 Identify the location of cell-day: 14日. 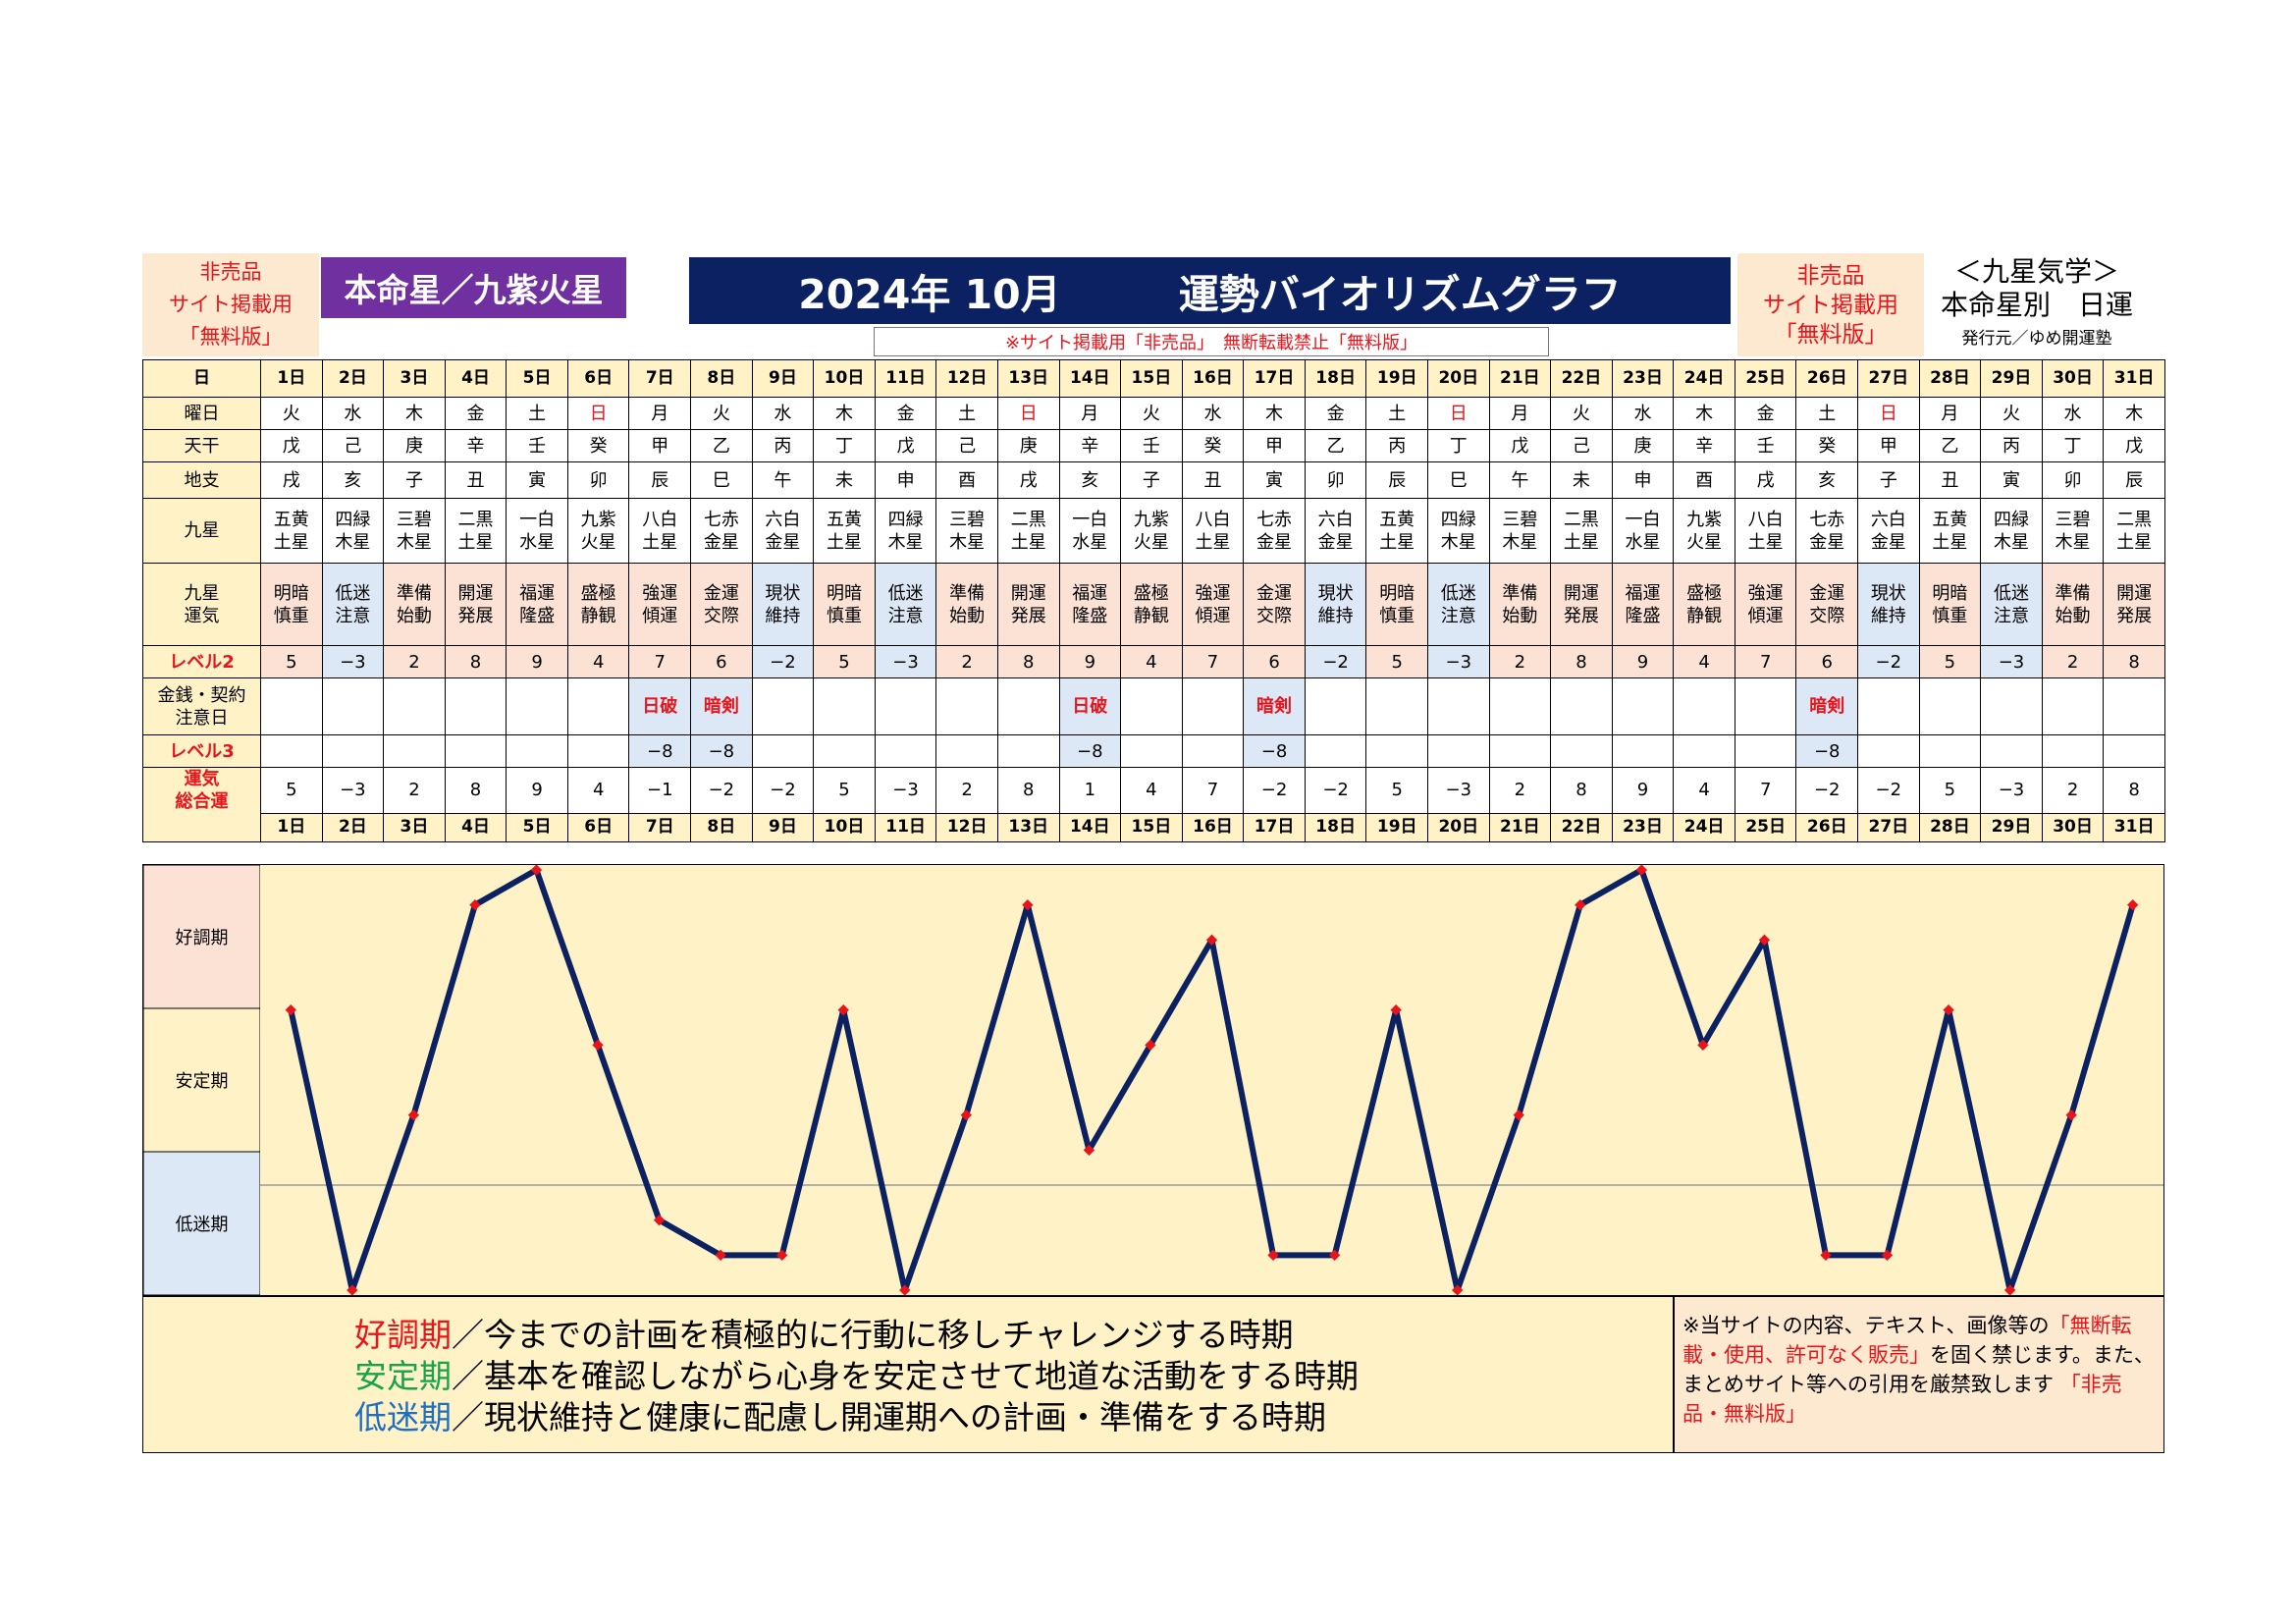
(1090, 378).